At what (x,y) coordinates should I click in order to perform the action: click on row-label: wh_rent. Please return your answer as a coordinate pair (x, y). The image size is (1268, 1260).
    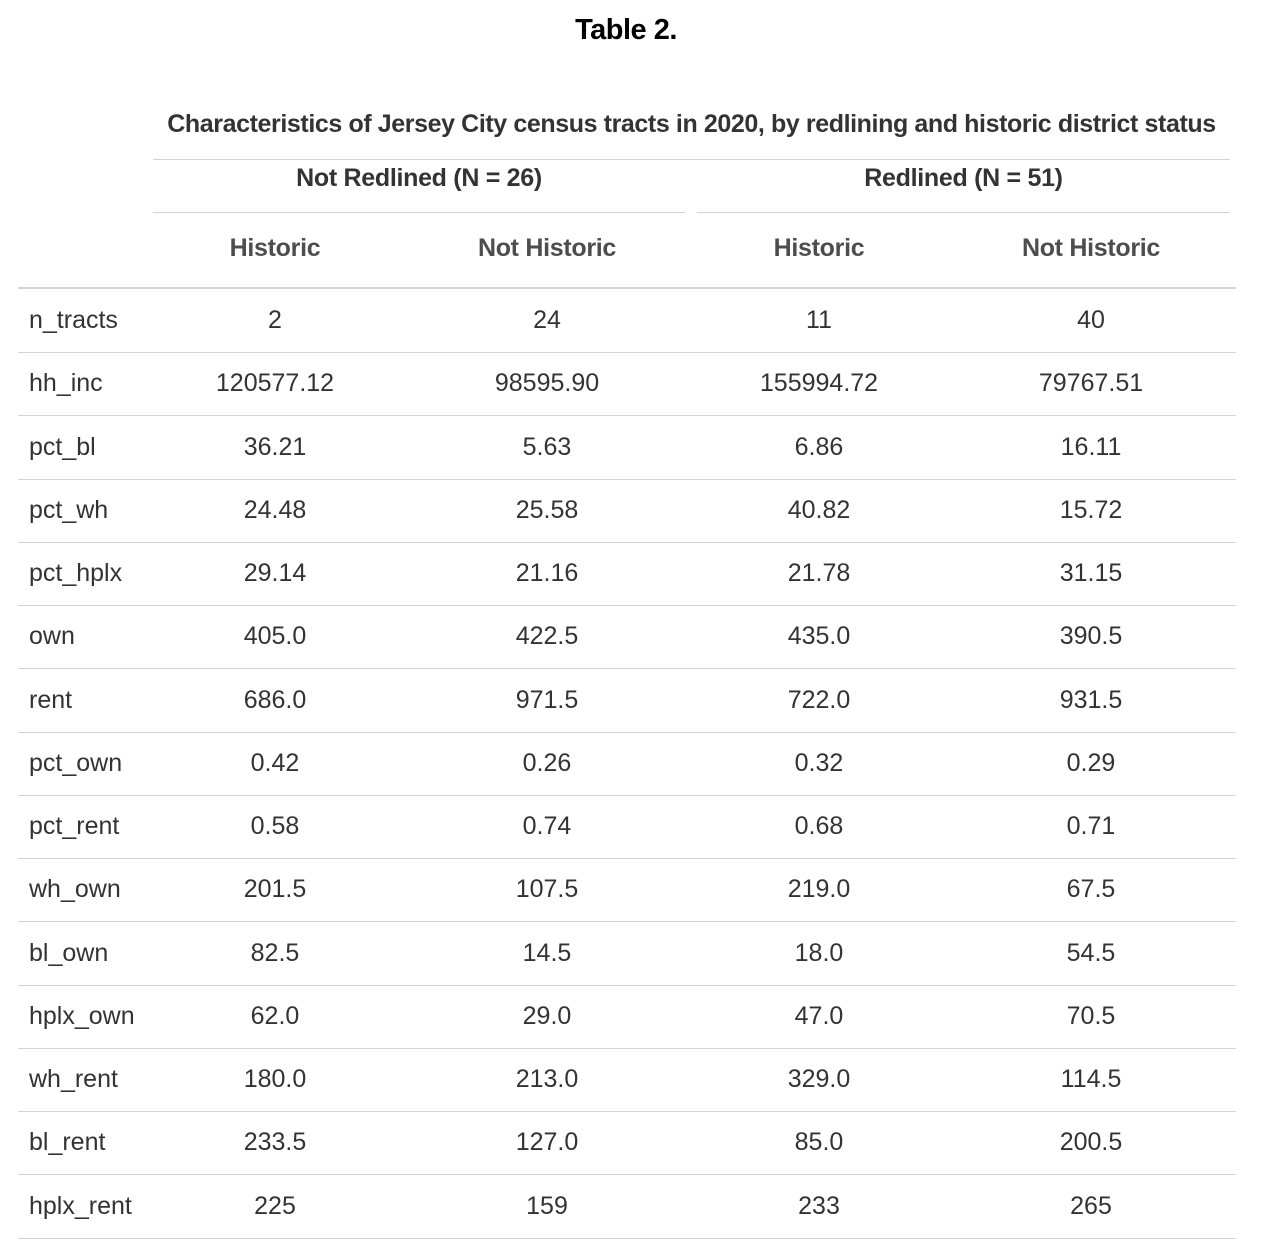
    Looking at the image, I should click on (73, 1079).